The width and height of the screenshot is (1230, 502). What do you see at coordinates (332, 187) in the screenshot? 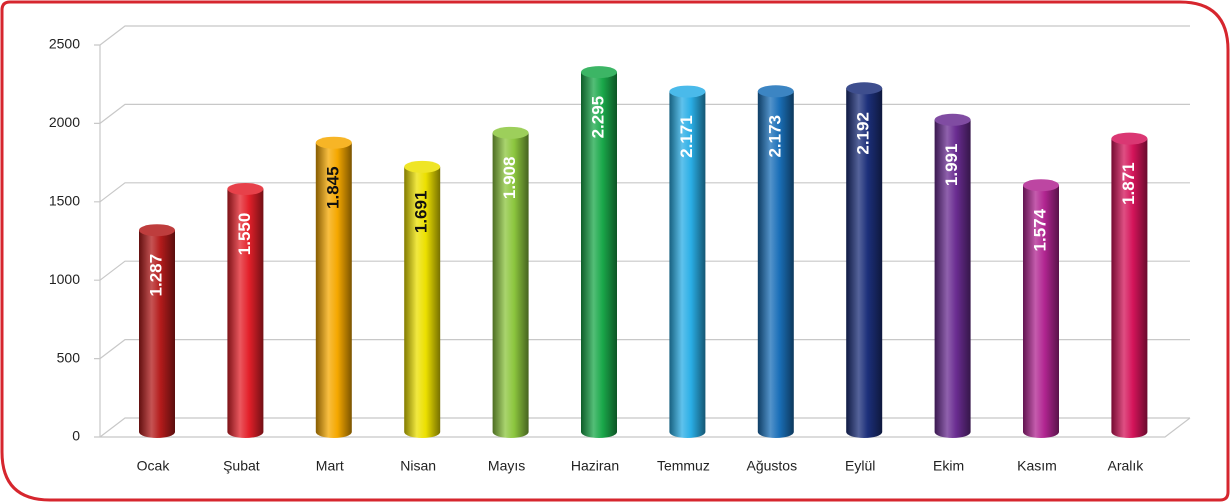
I see `value-label: 1.845` at bounding box center [332, 187].